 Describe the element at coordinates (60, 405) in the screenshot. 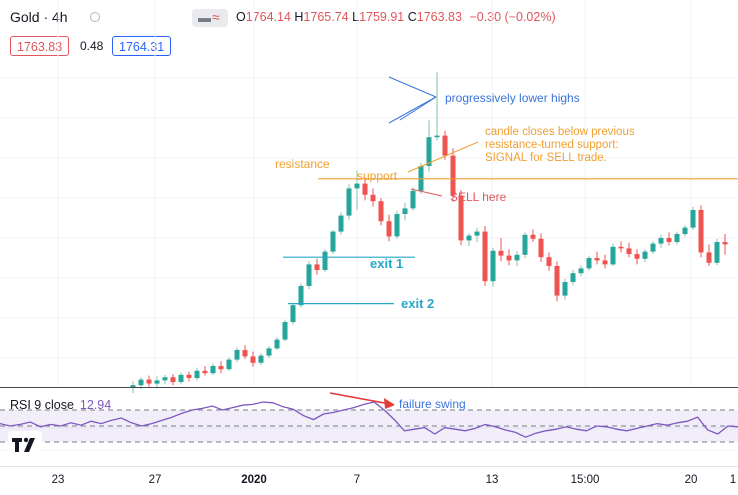

I see `rsi-legend: RSI 9 close 12.94` at that location.